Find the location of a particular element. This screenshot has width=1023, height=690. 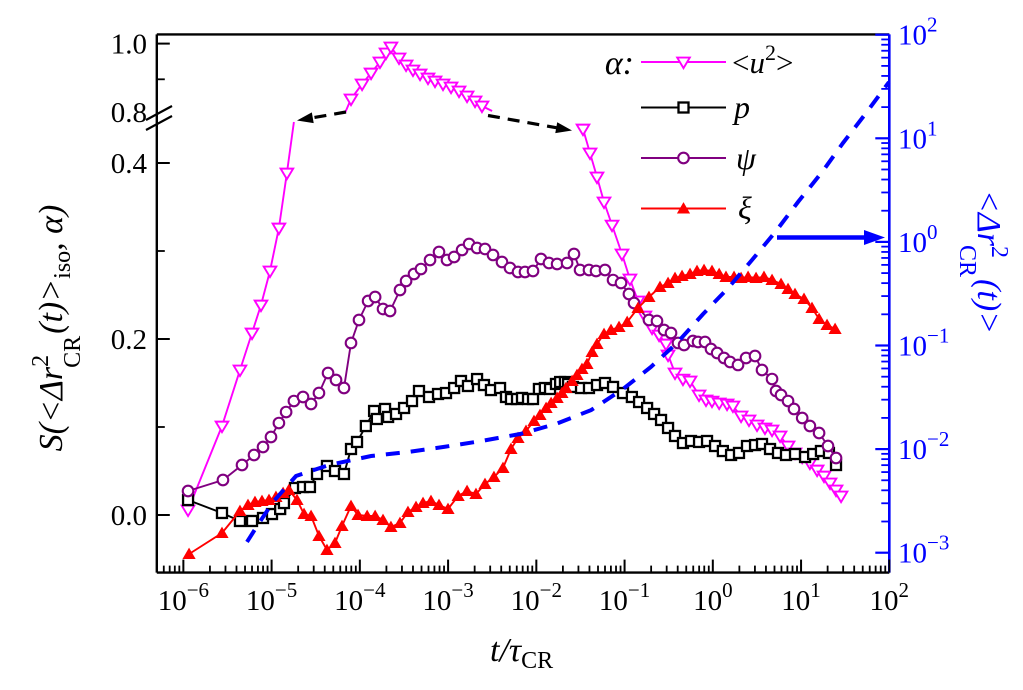

y-right-tick-label-exponent: 0 is located at coordinates (932, 232).